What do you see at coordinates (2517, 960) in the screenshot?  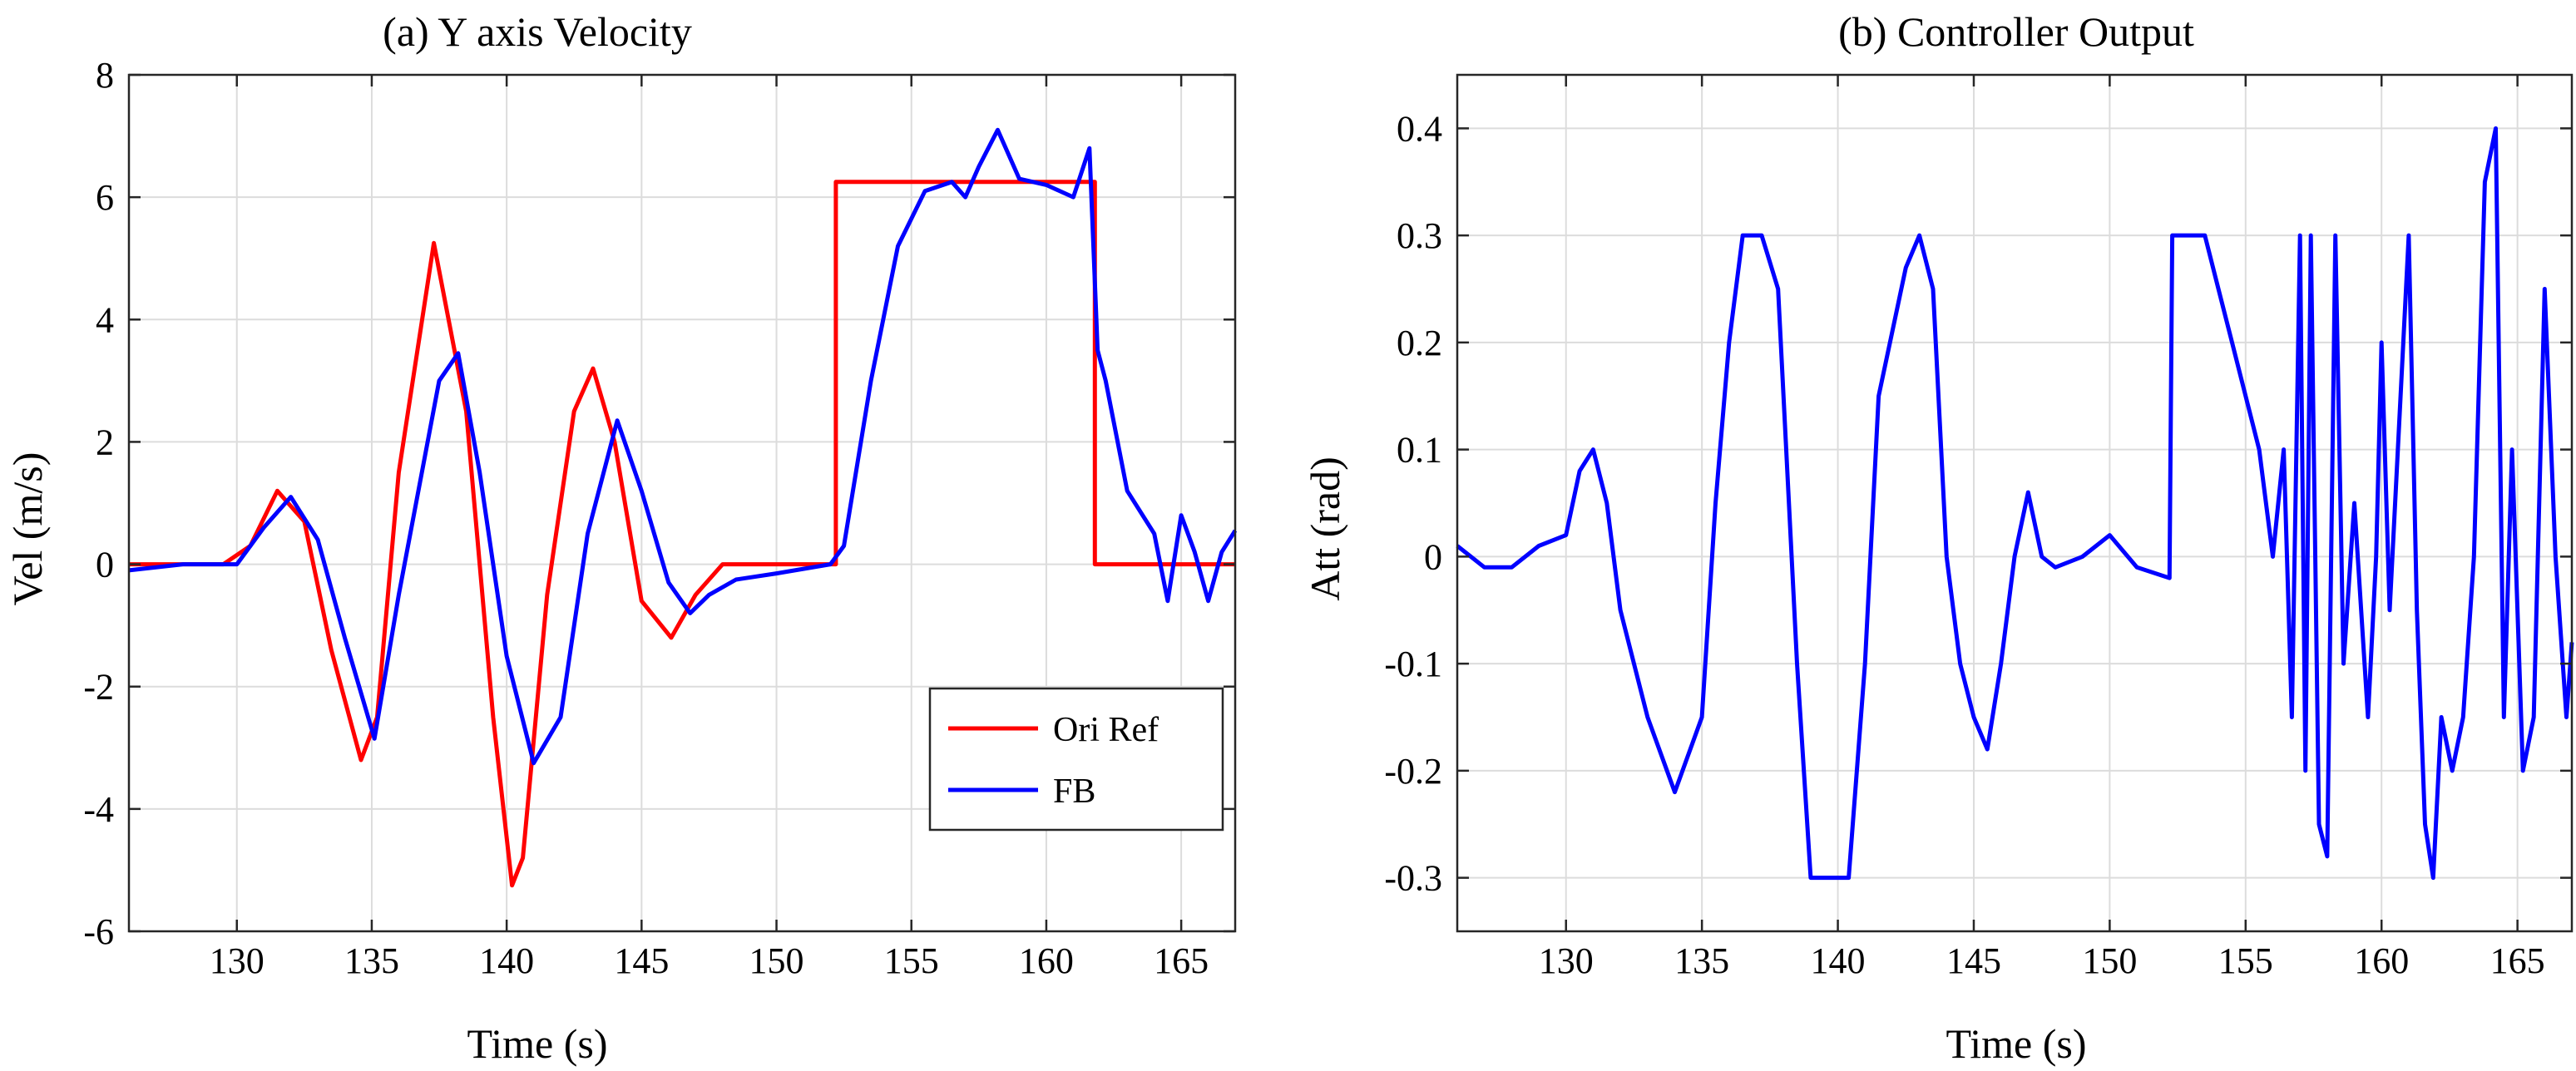 I see `controller-xtick-label: 165` at bounding box center [2517, 960].